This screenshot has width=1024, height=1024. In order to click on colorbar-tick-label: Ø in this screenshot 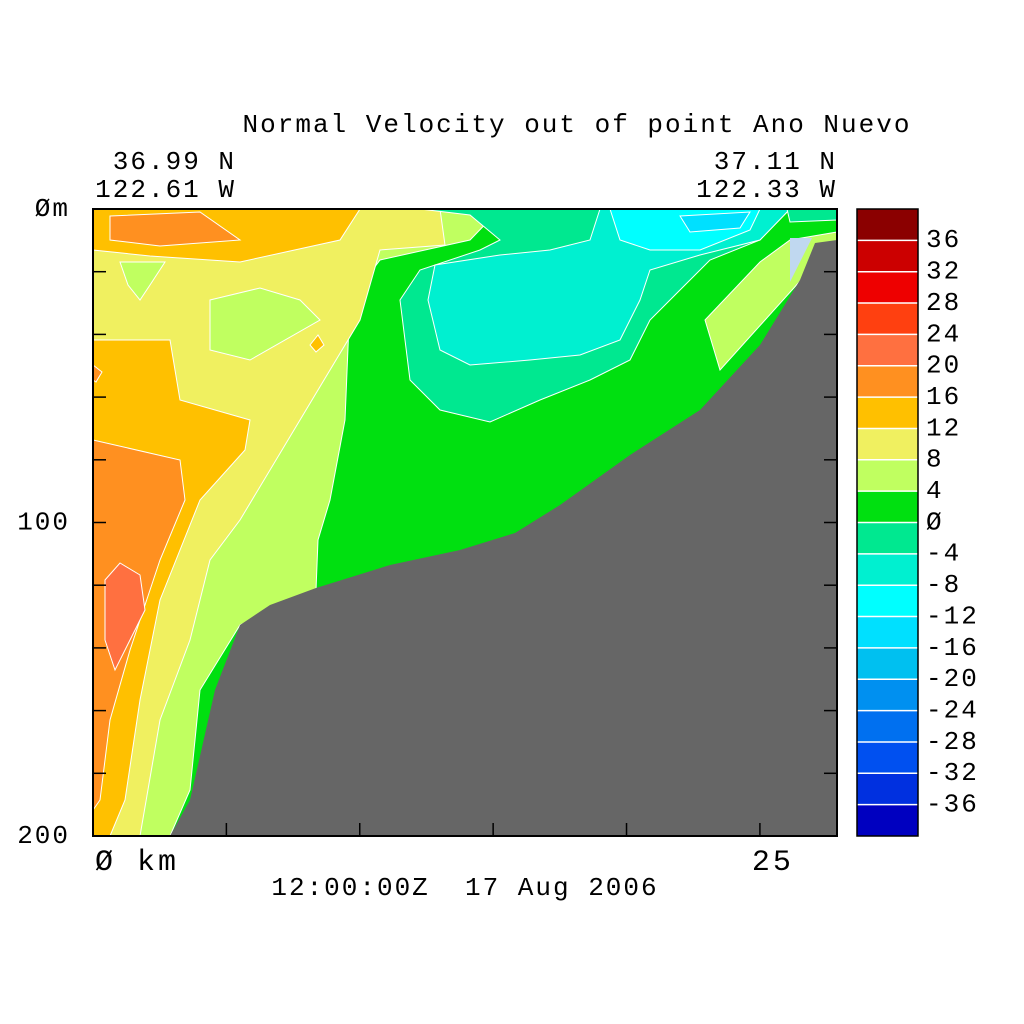, I will do `click(935, 522)`.